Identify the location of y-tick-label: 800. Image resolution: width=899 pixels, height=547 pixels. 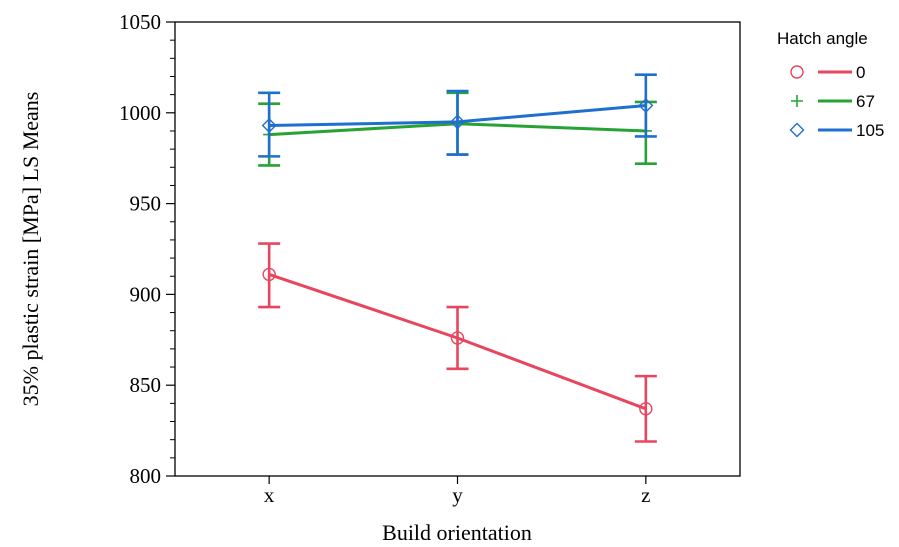
(146, 476).